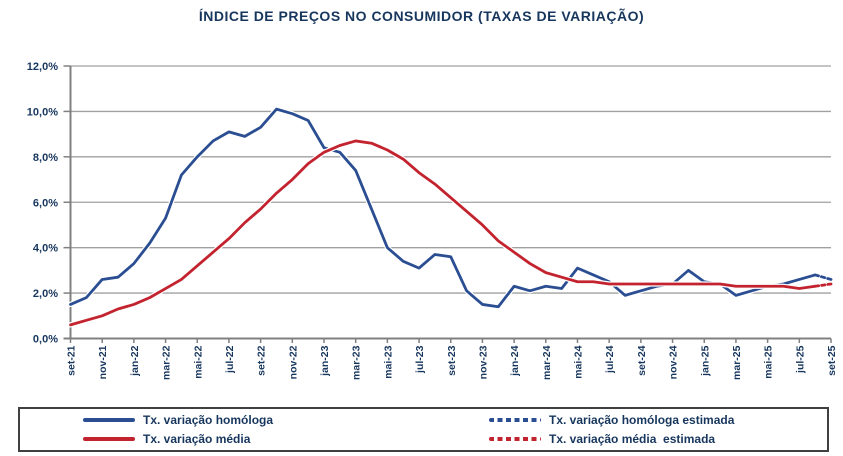 The height and width of the screenshot is (456, 843). Describe the element at coordinates (198, 361) in the screenshot. I see `x-tick-label: mai-22` at that location.